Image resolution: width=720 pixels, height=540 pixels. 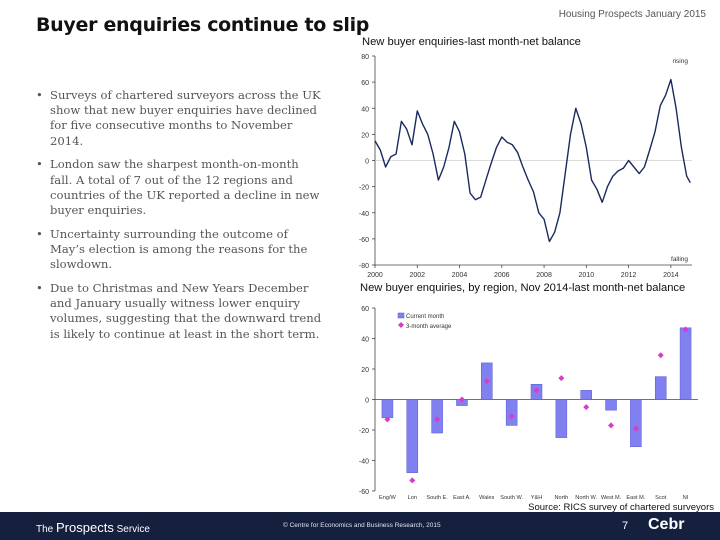 What do you see at coordinates (401, 325) in the screenshot?
I see `legend-swatch-avg` at bounding box center [401, 325].